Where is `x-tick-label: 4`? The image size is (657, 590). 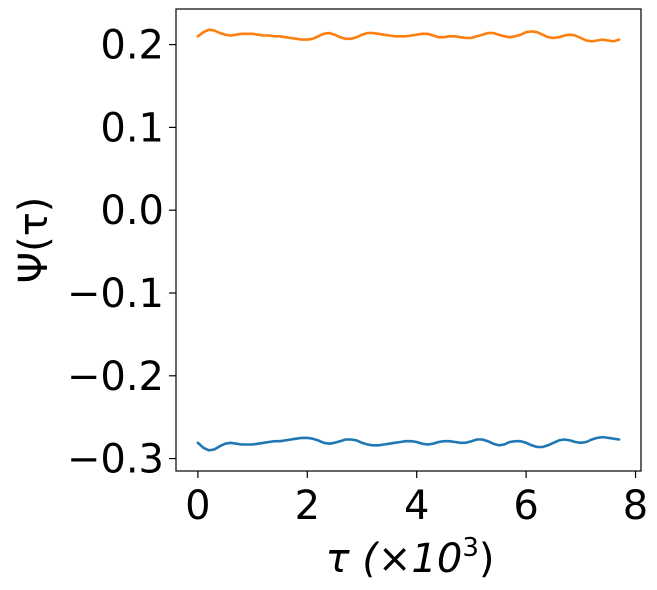 x-tick-label: 4 is located at coordinates (416, 506).